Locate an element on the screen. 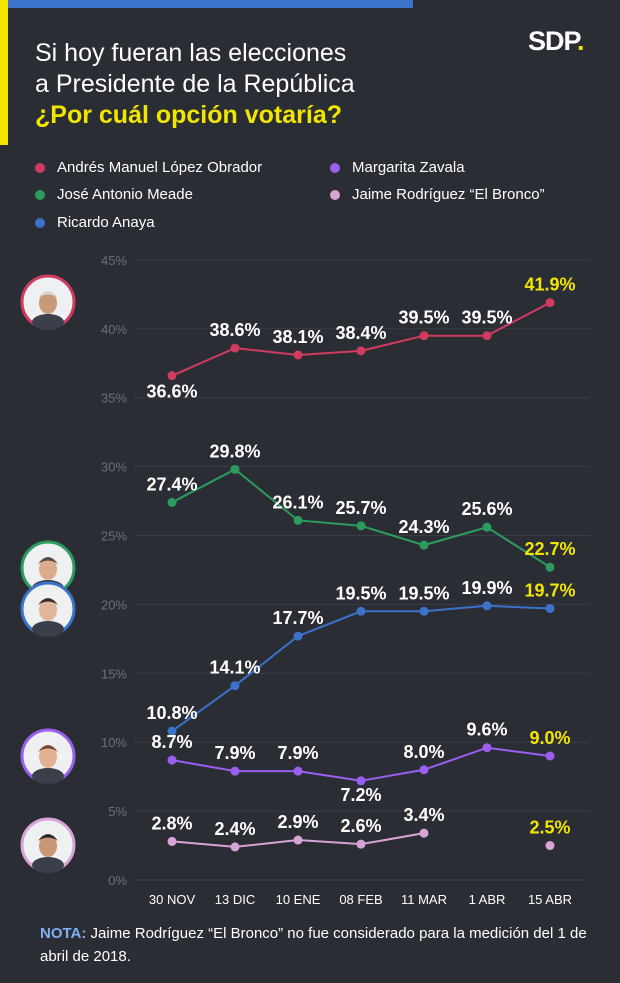 This screenshot has width=620, height=983. data-label: 2.4% is located at coordinates (234, 829).